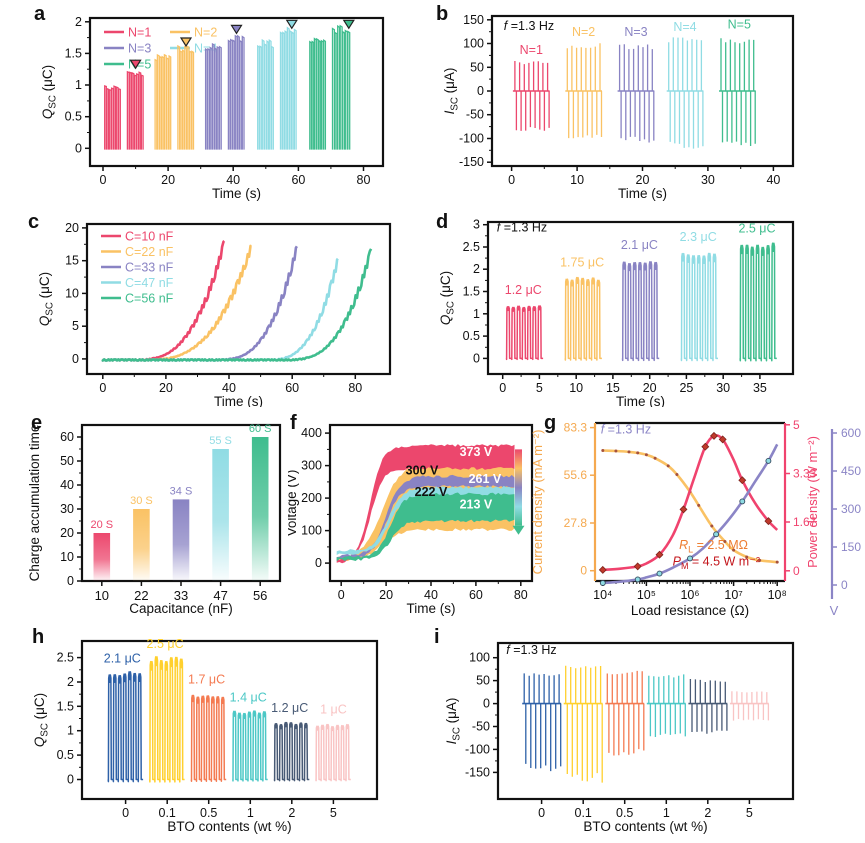 The height and width of the screenshot is (843, 865). Describe the element at coordinates (101, 525) in the screenshot. I see `svg-text: 20 S` at that location.